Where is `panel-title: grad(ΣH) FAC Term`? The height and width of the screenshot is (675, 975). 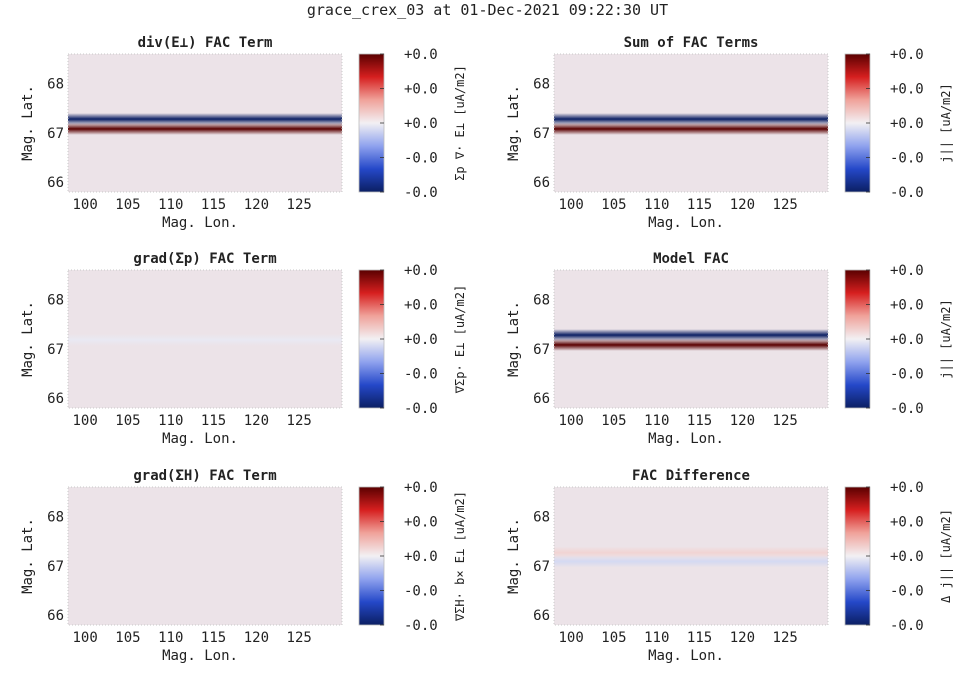
panel-title: grad(ΣH) FAC Term is located at coordinates (204, 476).